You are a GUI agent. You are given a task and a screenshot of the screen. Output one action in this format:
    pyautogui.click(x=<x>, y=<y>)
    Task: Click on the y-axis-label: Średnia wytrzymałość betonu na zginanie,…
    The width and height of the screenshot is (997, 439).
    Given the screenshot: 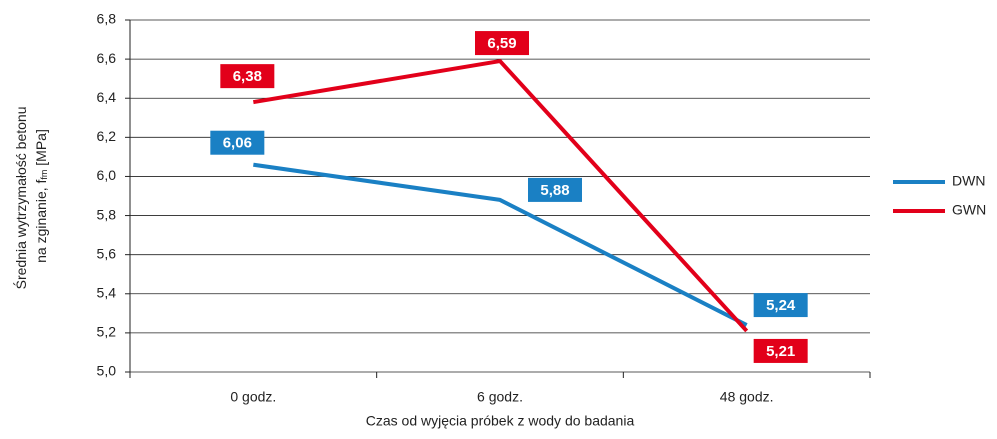 What is the action you would take?
    pyautogui.click(x=31, y=196)
    